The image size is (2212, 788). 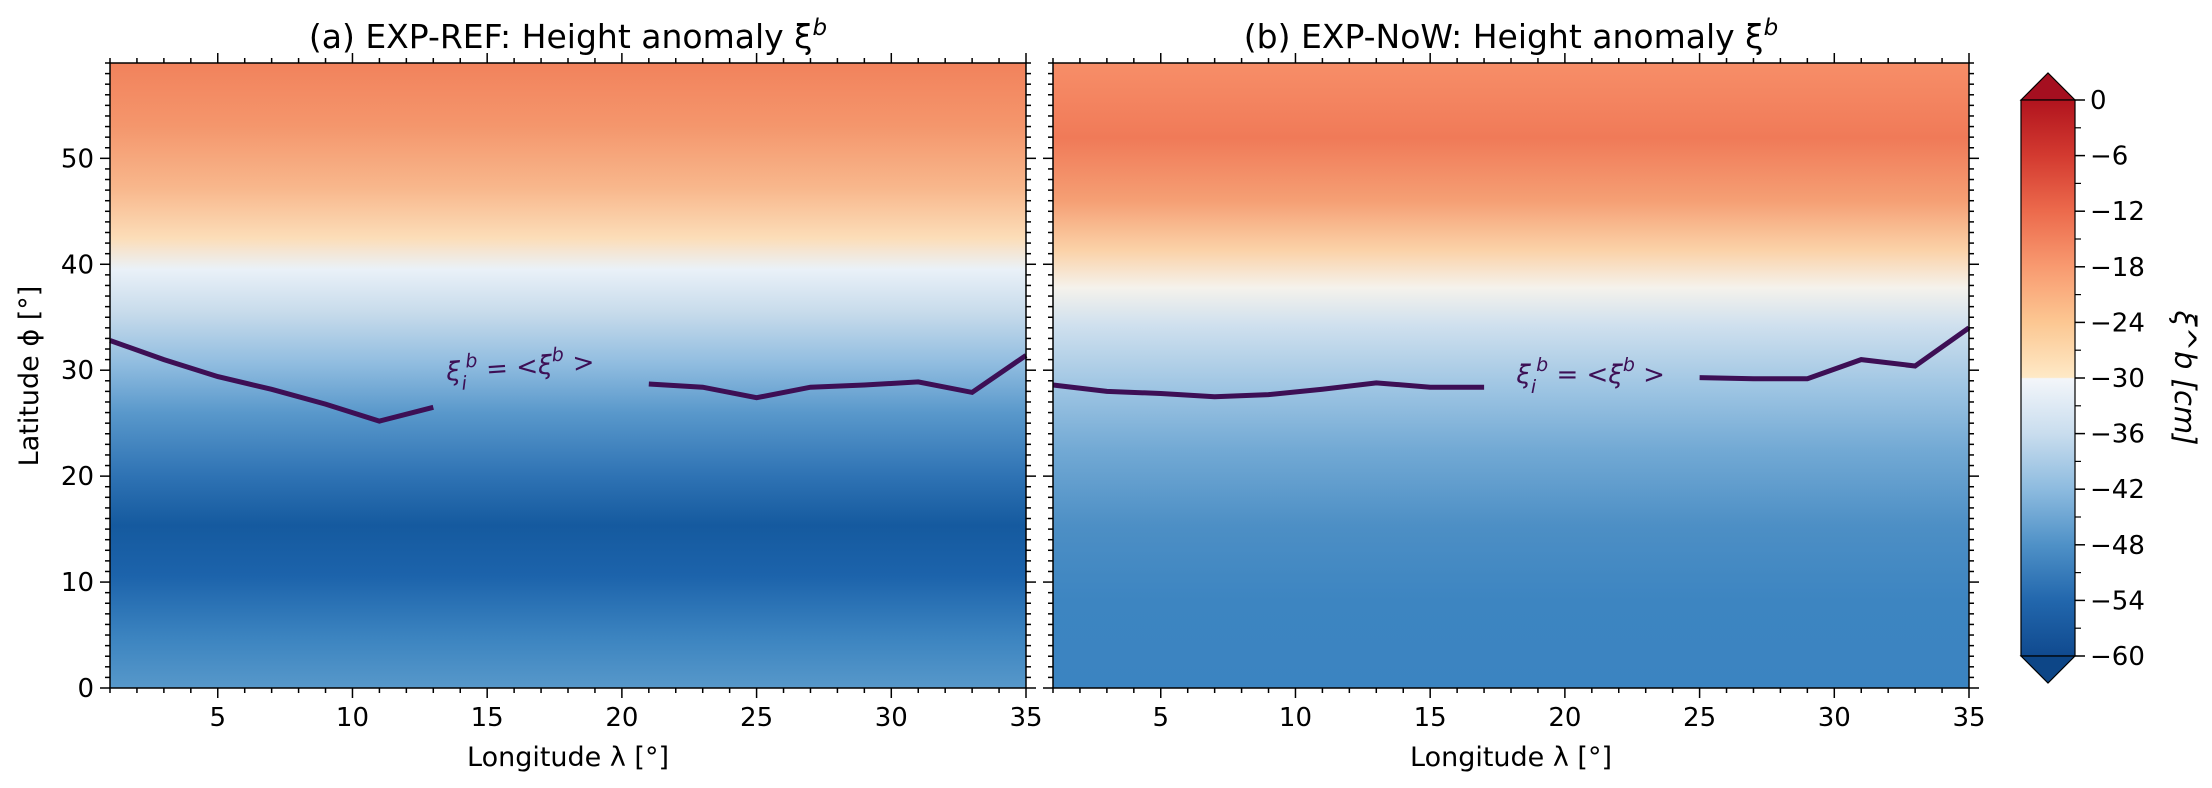 What do you see at coordinates (568, 757) in the screenshot?
I see `panel-a-x-label: Longitude λ [°]` at bounding box center [568, 757].